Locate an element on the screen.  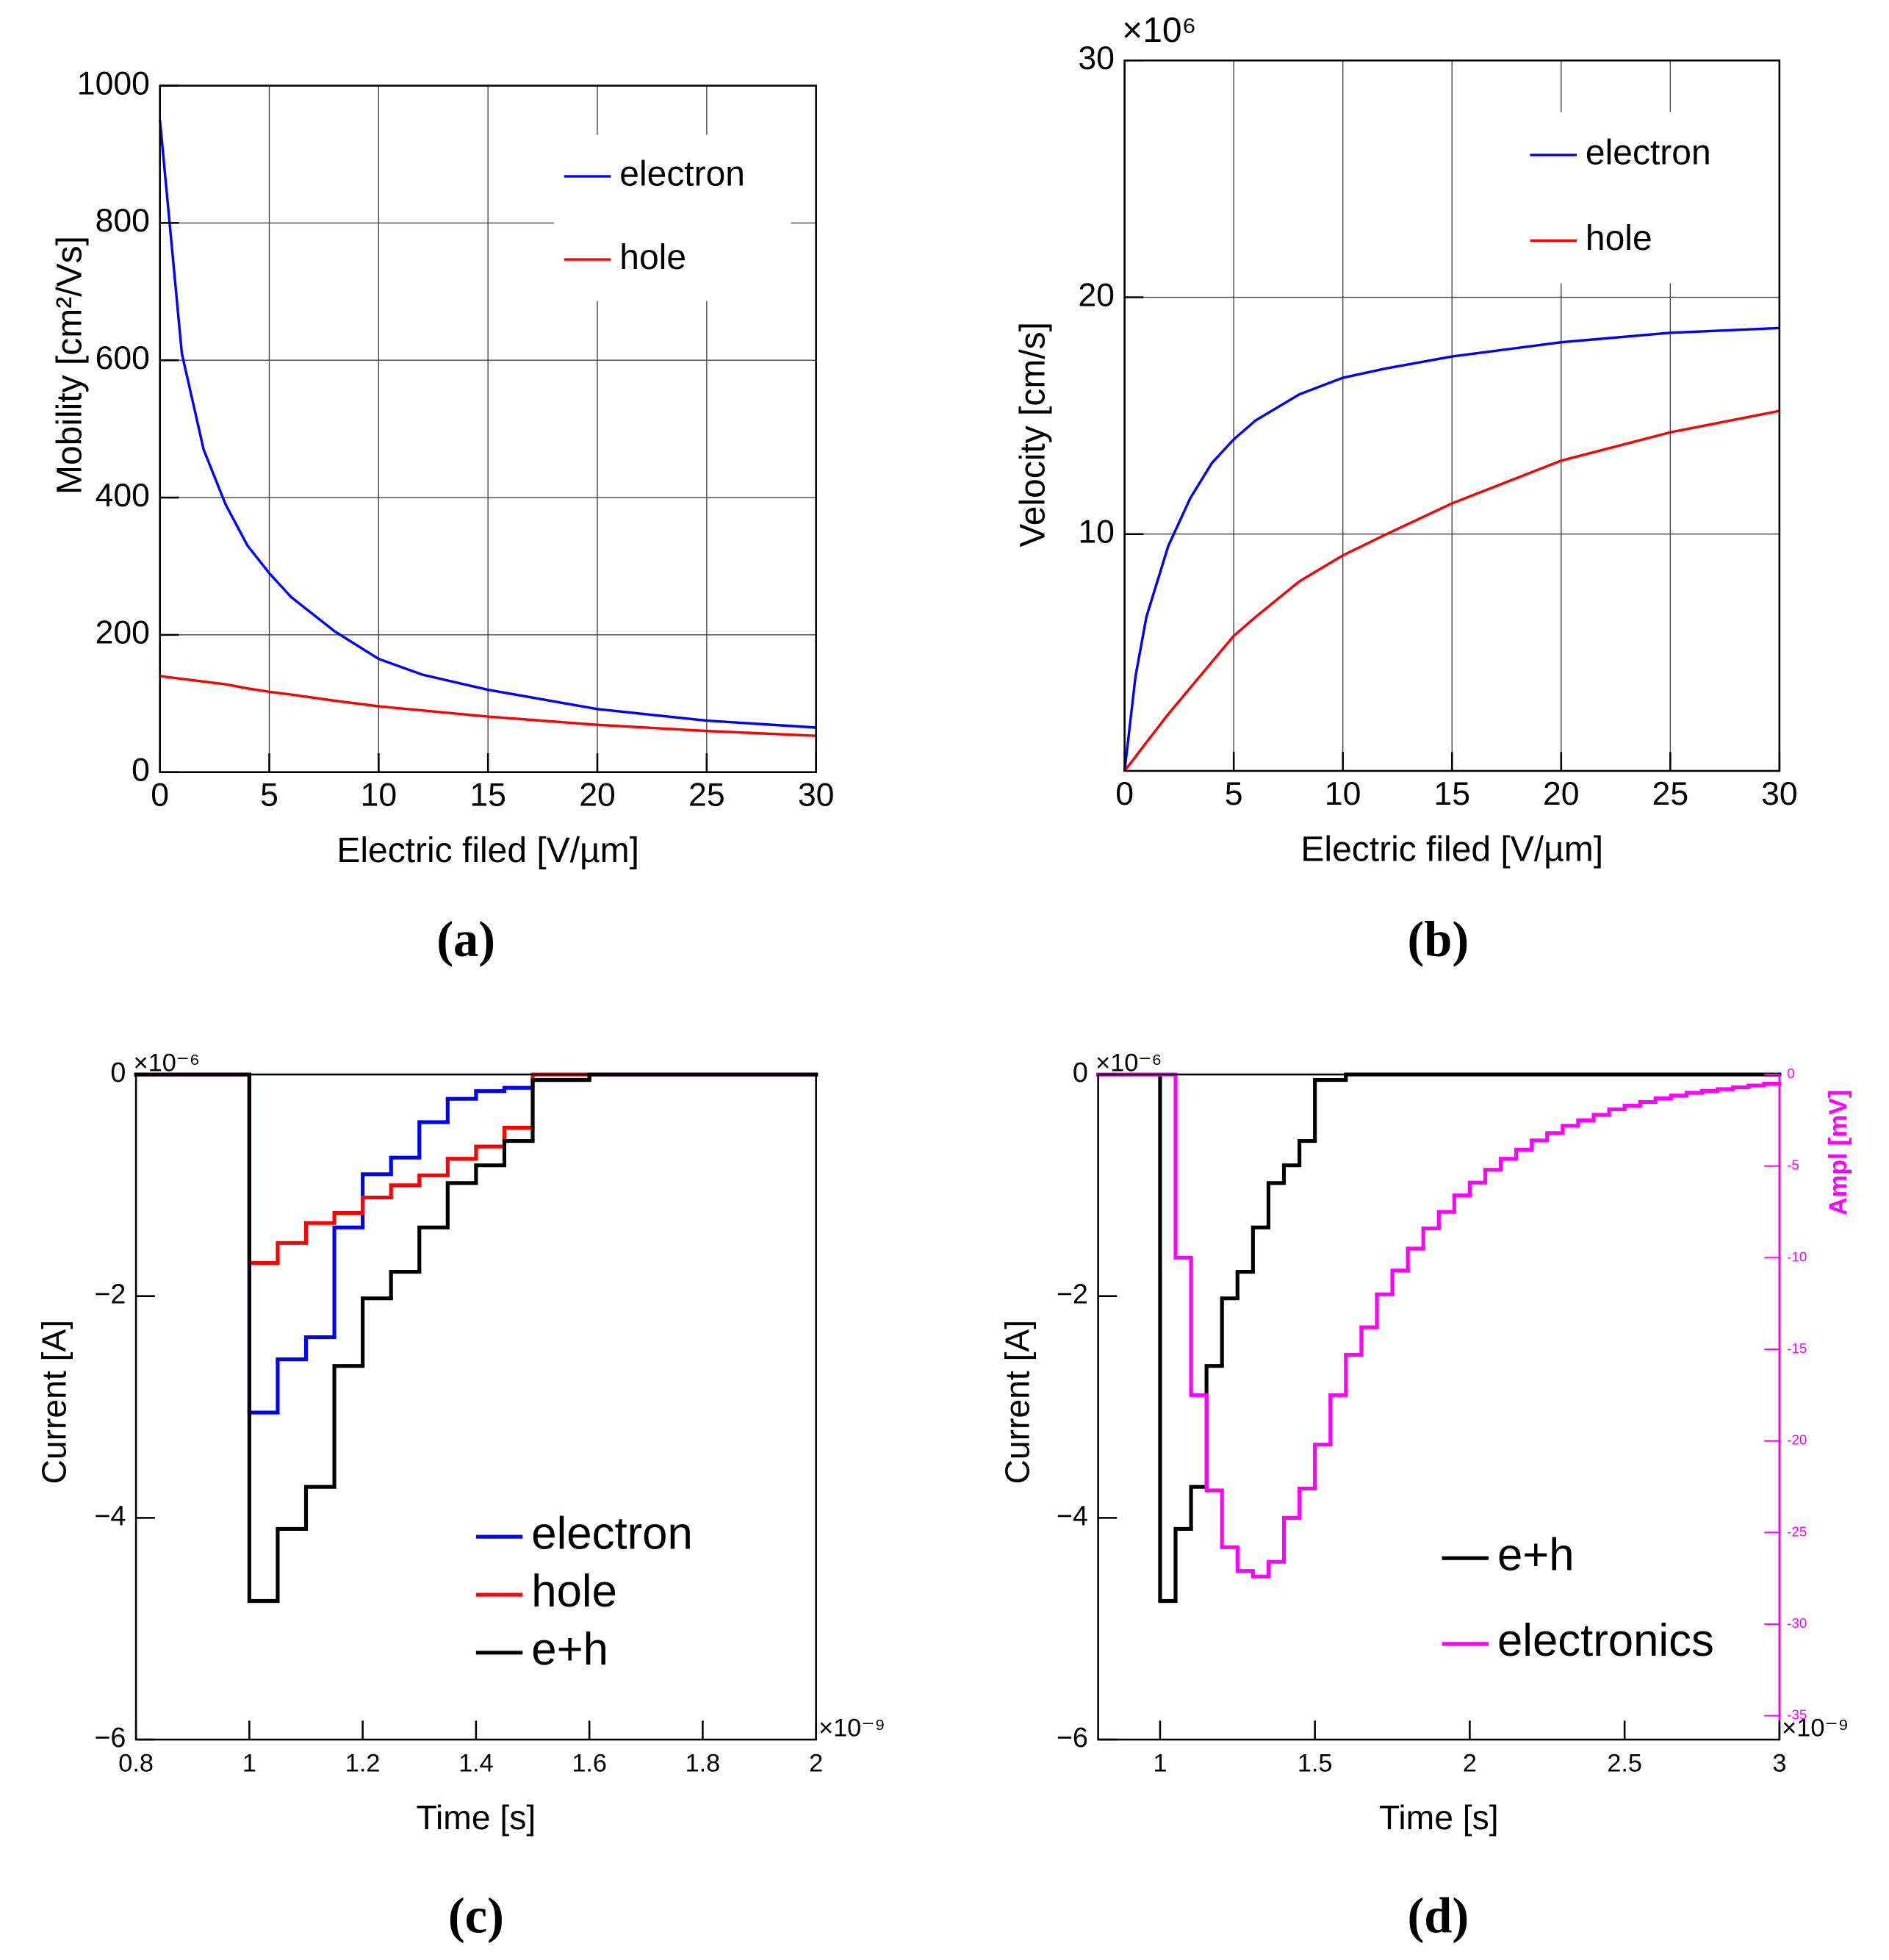
y-tick-label: 1000 is located at coordinates (113, 83).